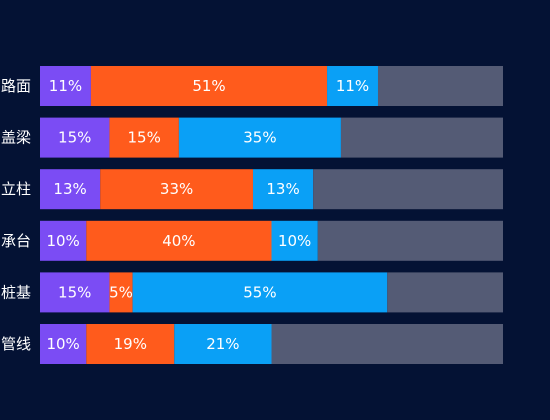 The width and height of the screenshot is (550, 420). I want to click on category-label: 承台, so click(16, 241).